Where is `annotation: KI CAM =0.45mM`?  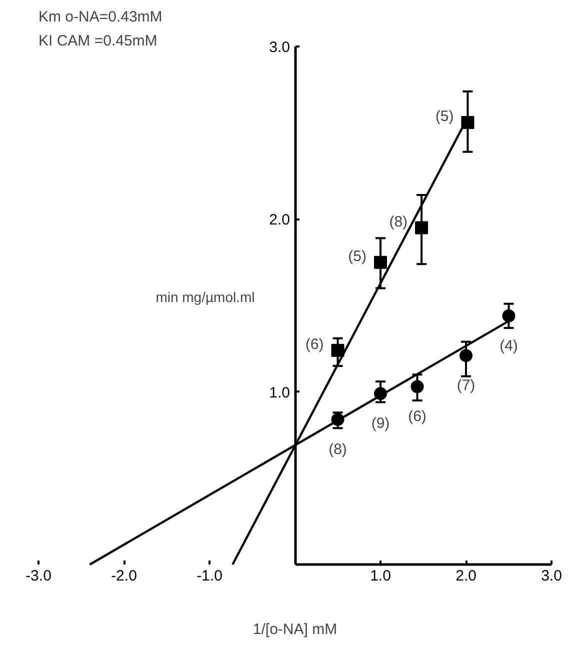
annotation: KI CAM =0.45mM is located at coordinates (98, 41).